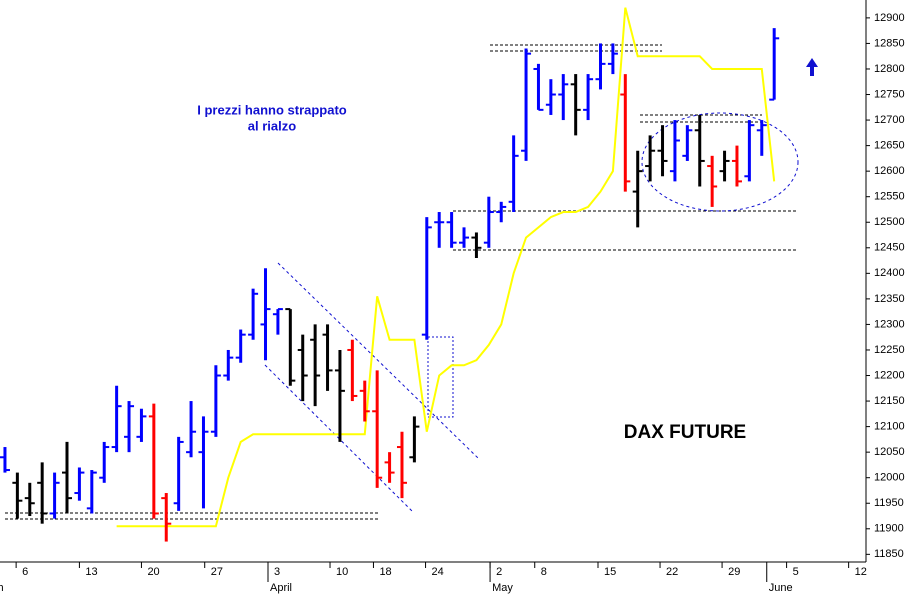 The image size is (918, 594). What do you see at coordinates (217, 572) in the screenshot?
I see `x-tick-label: 27` at bounding box center [217, 572].